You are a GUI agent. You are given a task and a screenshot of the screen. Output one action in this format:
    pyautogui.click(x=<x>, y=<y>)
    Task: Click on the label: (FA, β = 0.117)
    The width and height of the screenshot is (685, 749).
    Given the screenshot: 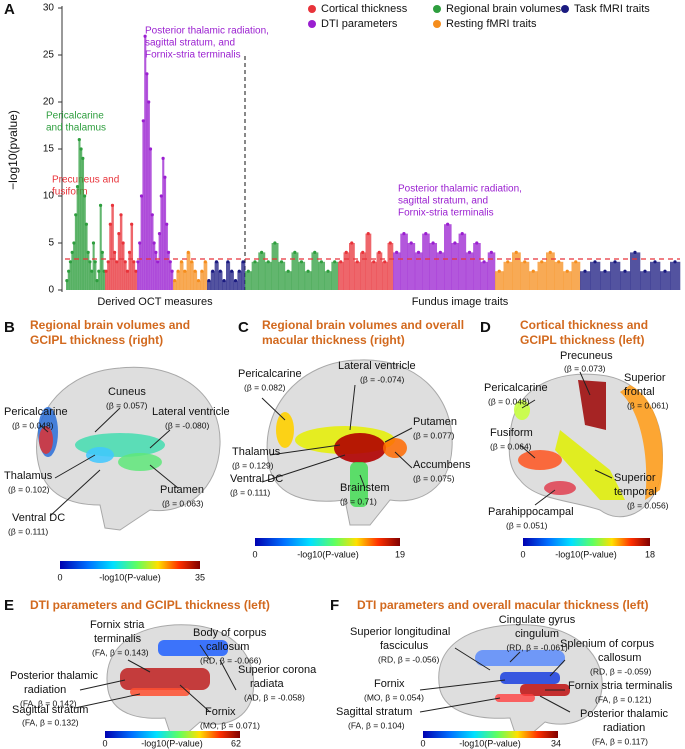 What is the action you would take?
    pyautogui.click(x=620, y=741)
    